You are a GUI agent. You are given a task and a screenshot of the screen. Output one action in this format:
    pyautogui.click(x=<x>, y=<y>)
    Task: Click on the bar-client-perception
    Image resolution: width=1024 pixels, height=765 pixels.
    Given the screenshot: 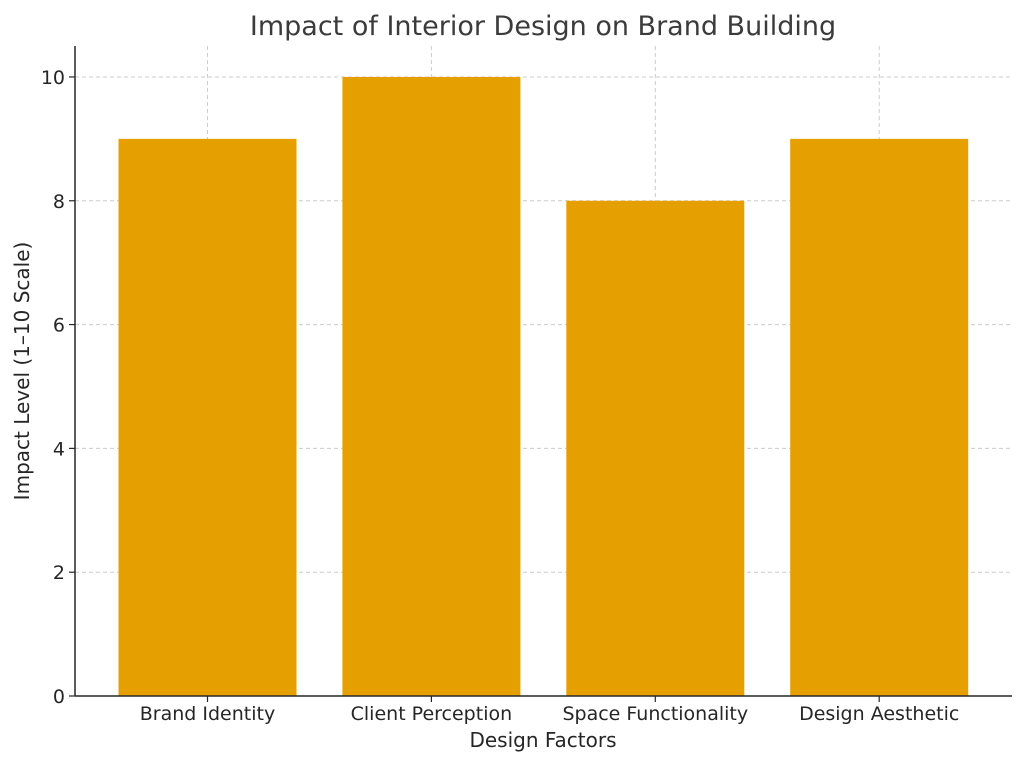 What is the action you would take?
    pyautogui.click(x=431, y=386)
    